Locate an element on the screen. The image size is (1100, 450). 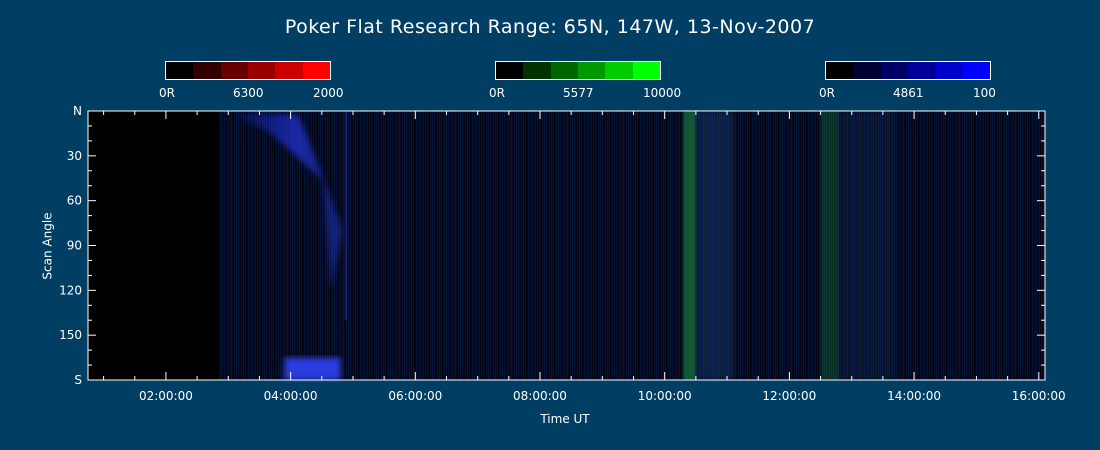
colorbar-6300-max-label: 2000 is located at coordinates (328, 93).